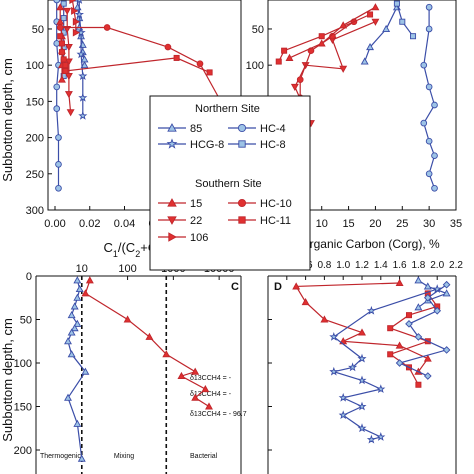 The width and height of the screenshot is (474, 474). What do you see at coordinates (371, 360) in the screenshot?
I see `panel-d-plot` at bounding box center [371, 360].